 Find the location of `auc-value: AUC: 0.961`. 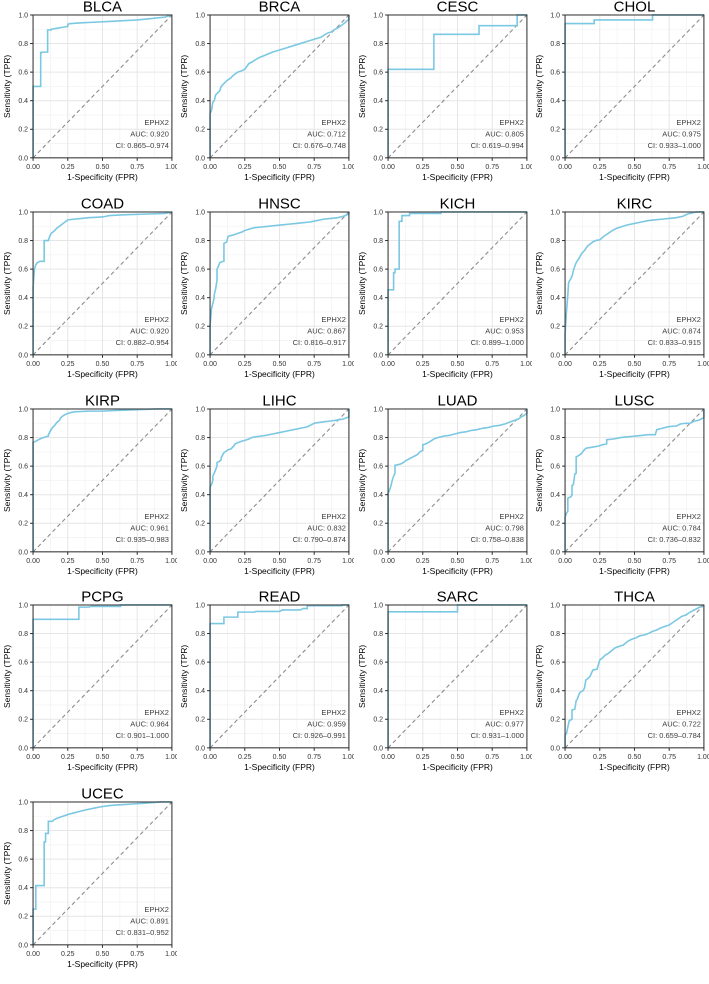

auc-value: AUC: 0.961 is located at coordinates (149, 527).